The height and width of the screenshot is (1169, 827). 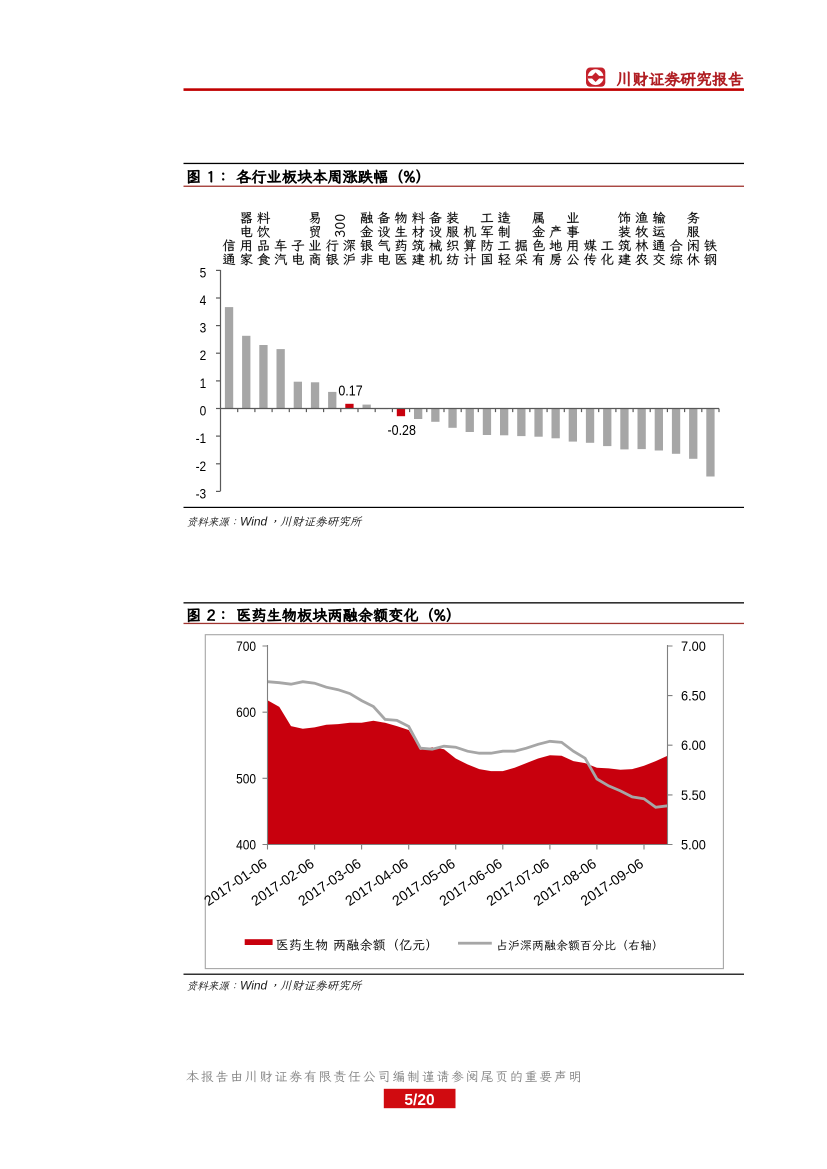 What do you see at coordinates (246, 845) in the screenshot?
I see `svg-text: 400` at bounding box center [246, 845].